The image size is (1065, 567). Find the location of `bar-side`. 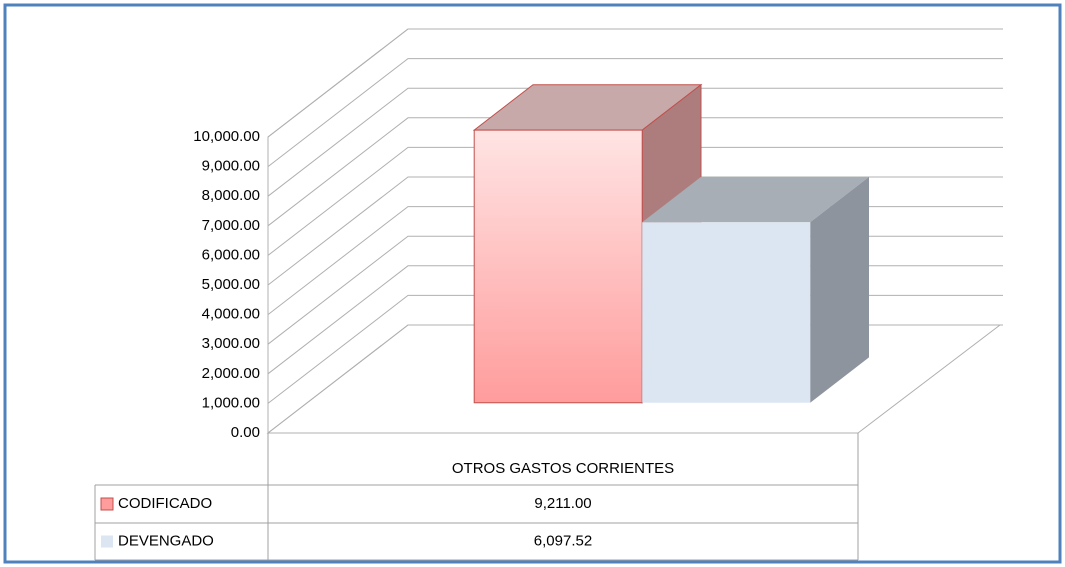

bar-side is located at coordinates (839, 289).